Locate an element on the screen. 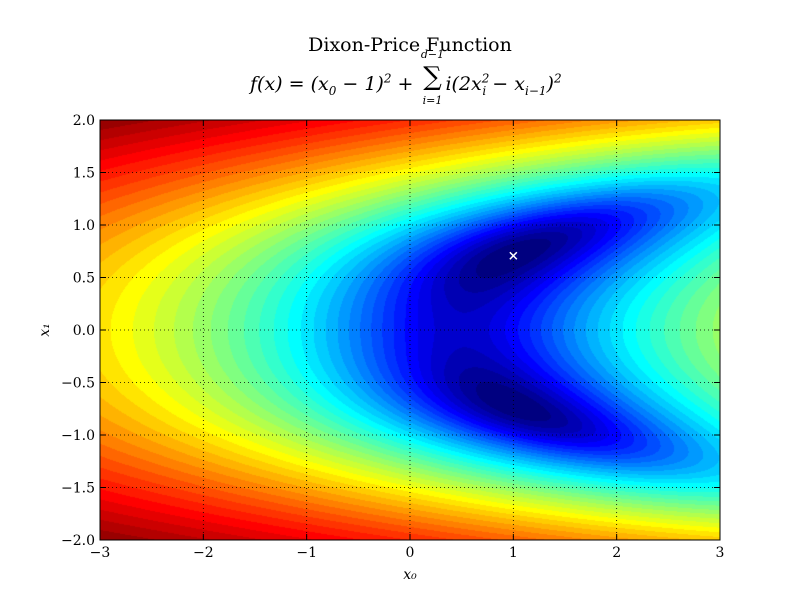  y-tick-label: 0.0 is located at coordinates (84, 331).